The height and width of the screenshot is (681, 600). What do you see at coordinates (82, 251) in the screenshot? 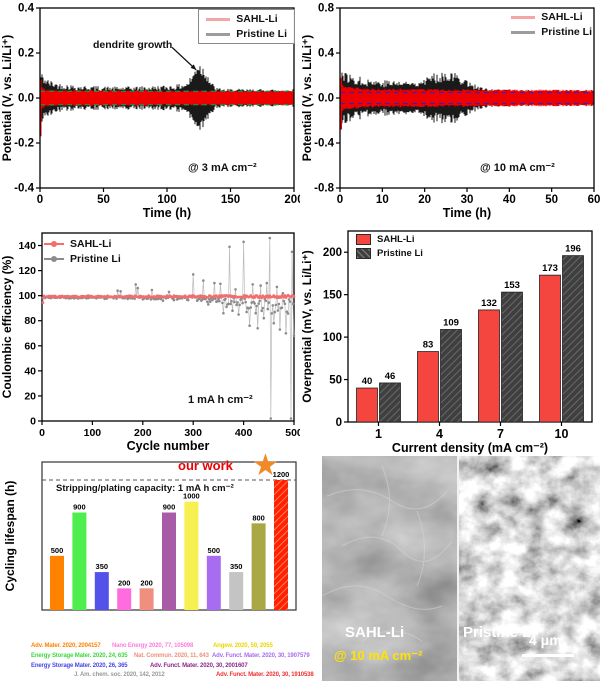
I see `legend-coulombic: SAHL-Li Pristine Li` at bounding box center [82, 251].